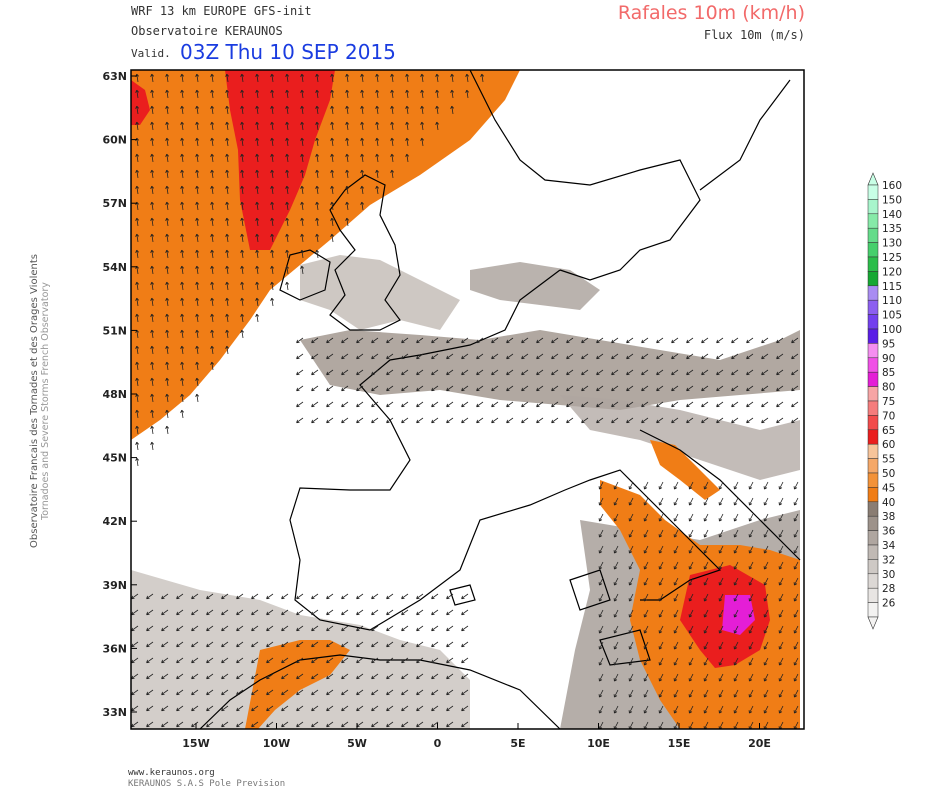  Describe the element at coordinates (207, 31) in the screenshot. I see `observatory-name: Observatoire KERAUNOS` at that location.